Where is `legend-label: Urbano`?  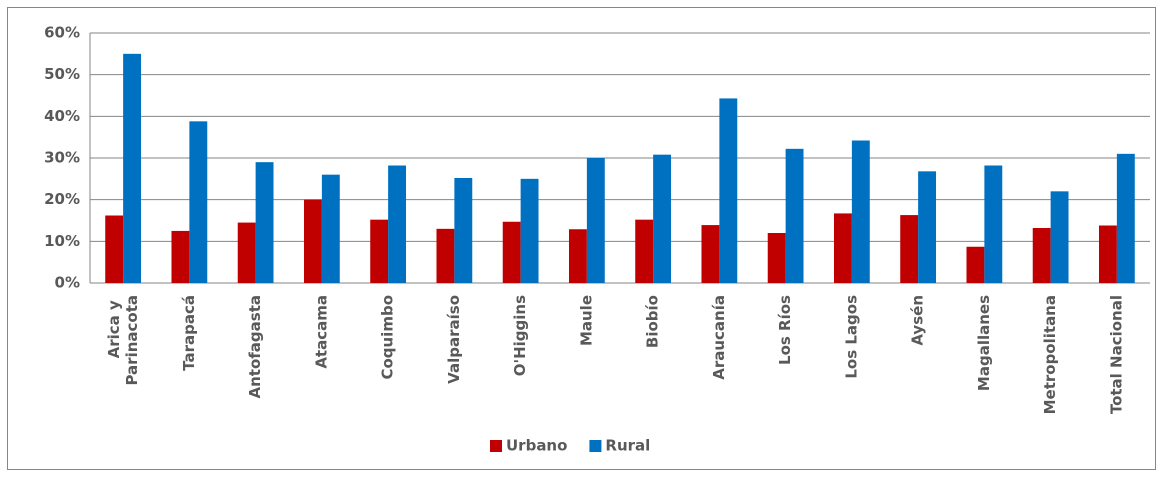 legend-label: Urbano is located at coordinates (536, 446).